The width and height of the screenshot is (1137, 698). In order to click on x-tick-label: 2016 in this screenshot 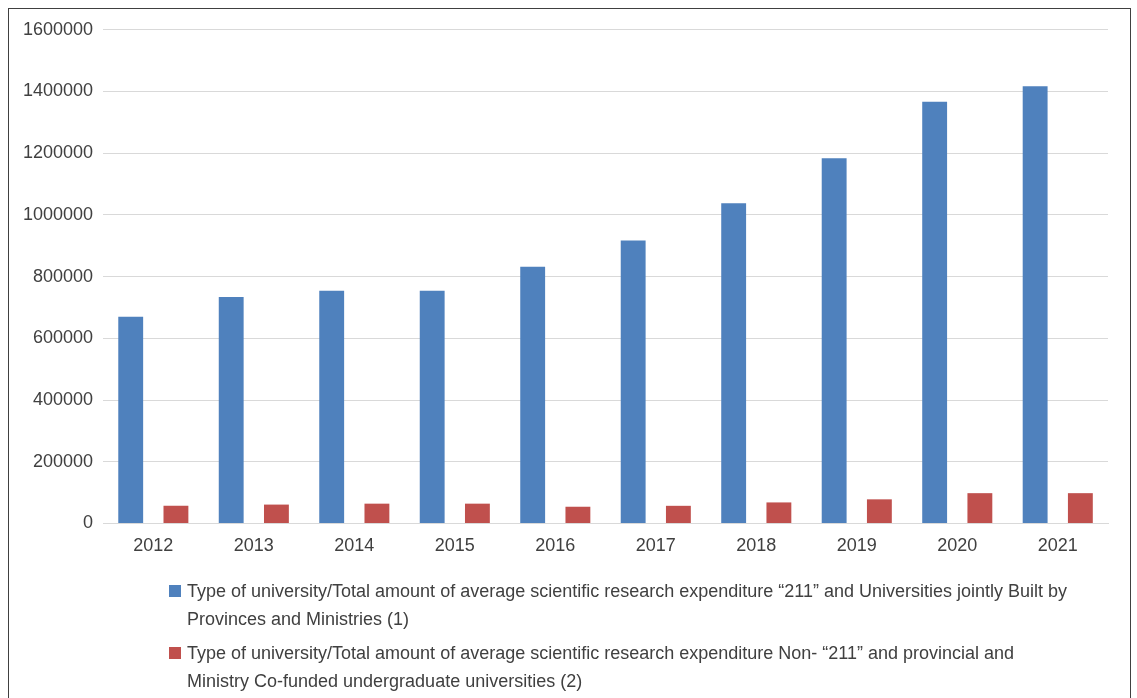, I will do `click(555, 545)`.